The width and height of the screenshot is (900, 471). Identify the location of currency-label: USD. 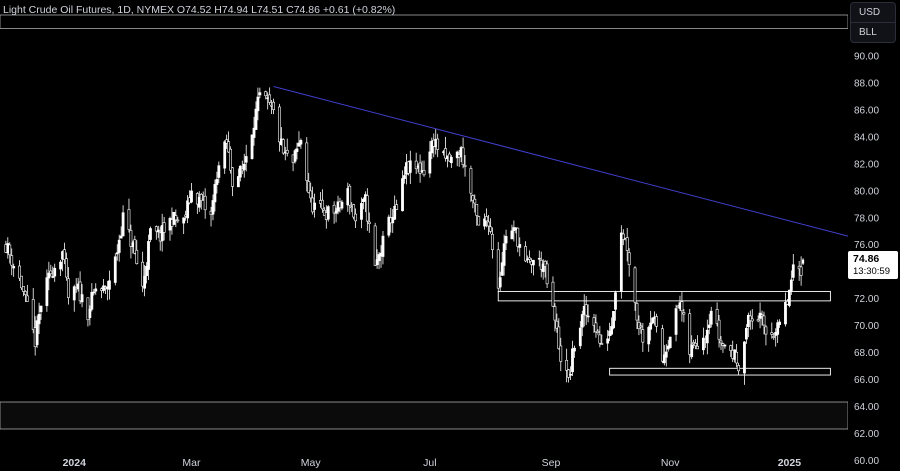
(870, 12).